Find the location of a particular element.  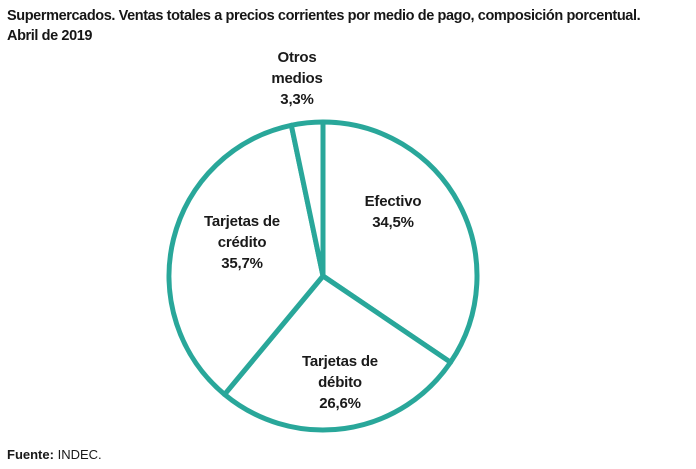

slice-label-tarjetas-de-credito: Tarjetas de crédito 35,7% is located at coordinates (242, 242).